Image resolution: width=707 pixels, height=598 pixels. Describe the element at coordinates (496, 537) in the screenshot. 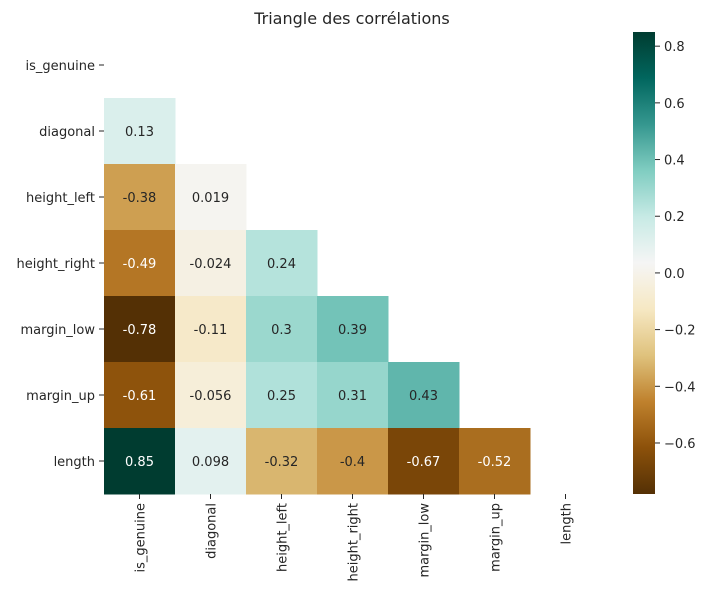

I see `x-tick-label: margin_up` at that location.